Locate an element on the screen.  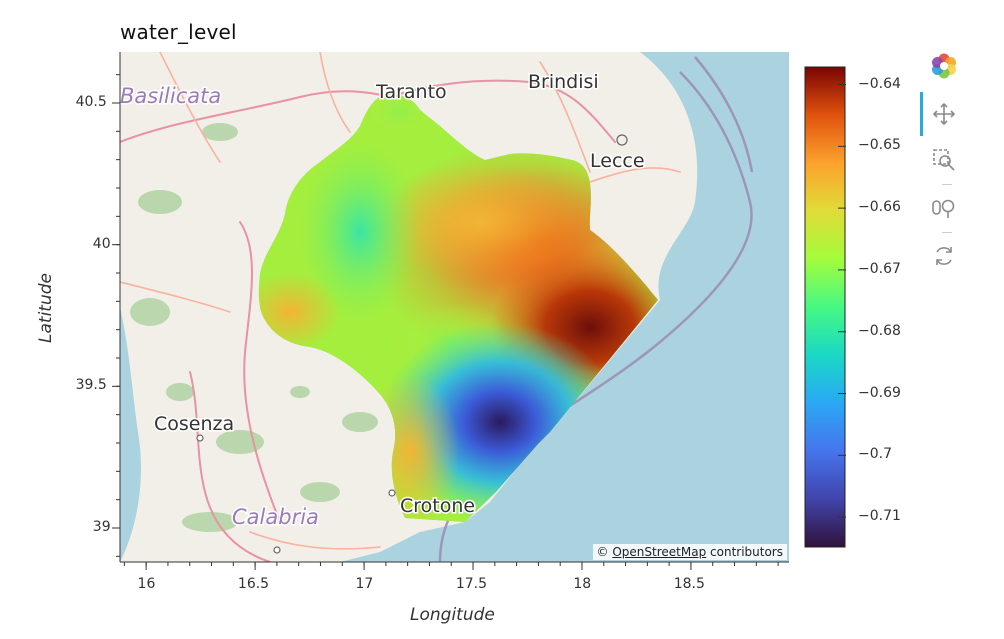
x-tick-label: 18 is located at coordinates (582, 584).